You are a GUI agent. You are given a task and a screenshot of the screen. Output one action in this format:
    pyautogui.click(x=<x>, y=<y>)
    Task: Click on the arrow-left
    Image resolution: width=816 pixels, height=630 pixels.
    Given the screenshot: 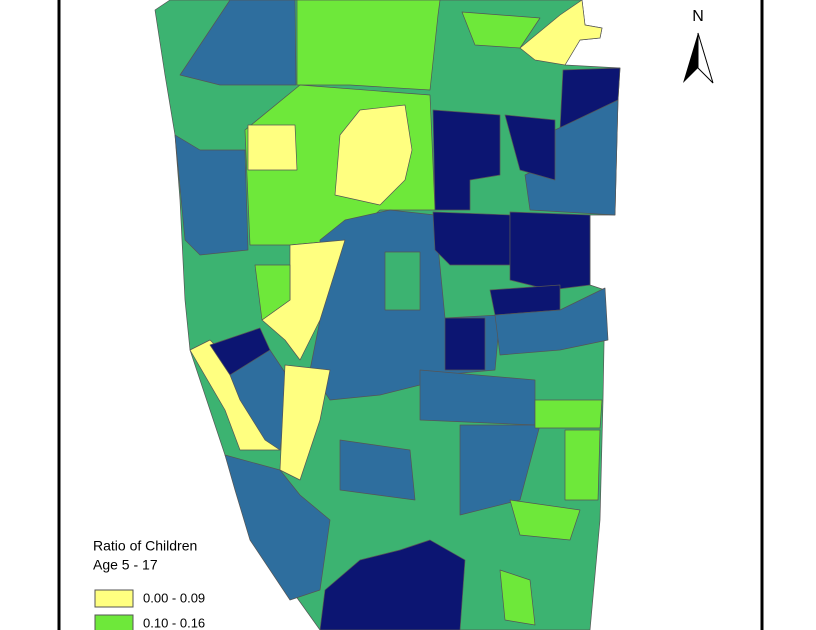 What is the action you would take?
    pyautogui.click(x=690, y=58)
    